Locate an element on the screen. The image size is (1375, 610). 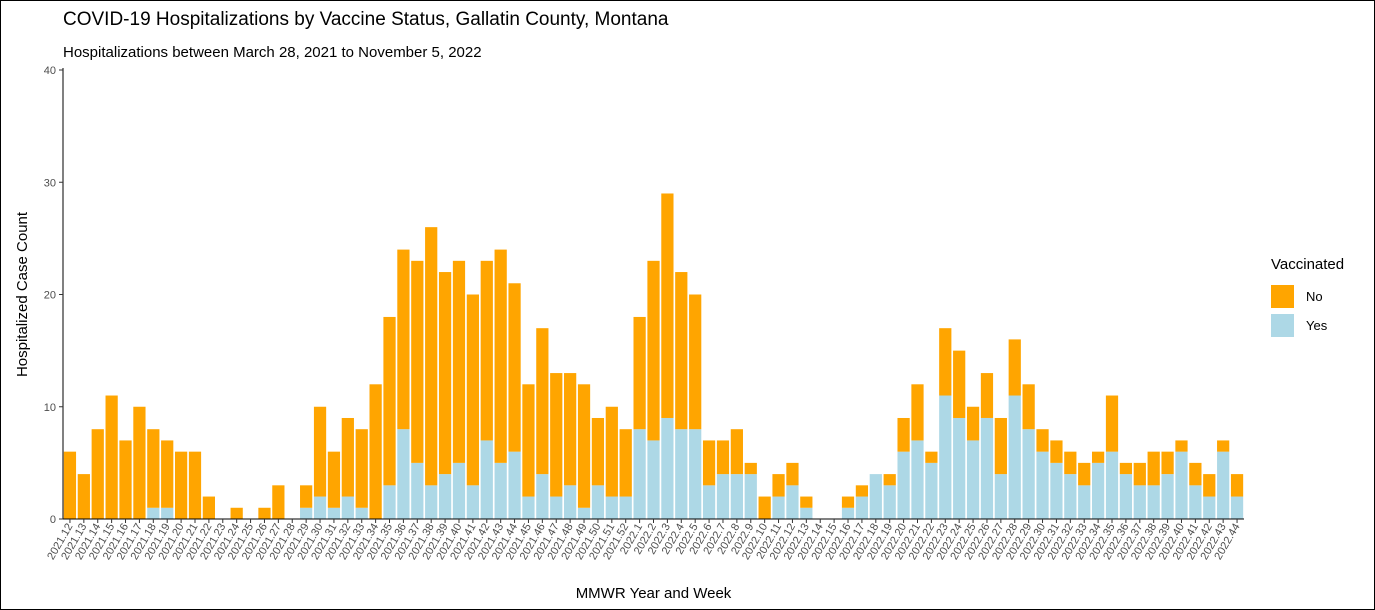
bar-no-2022.3 is located at coordinates (667, 305).